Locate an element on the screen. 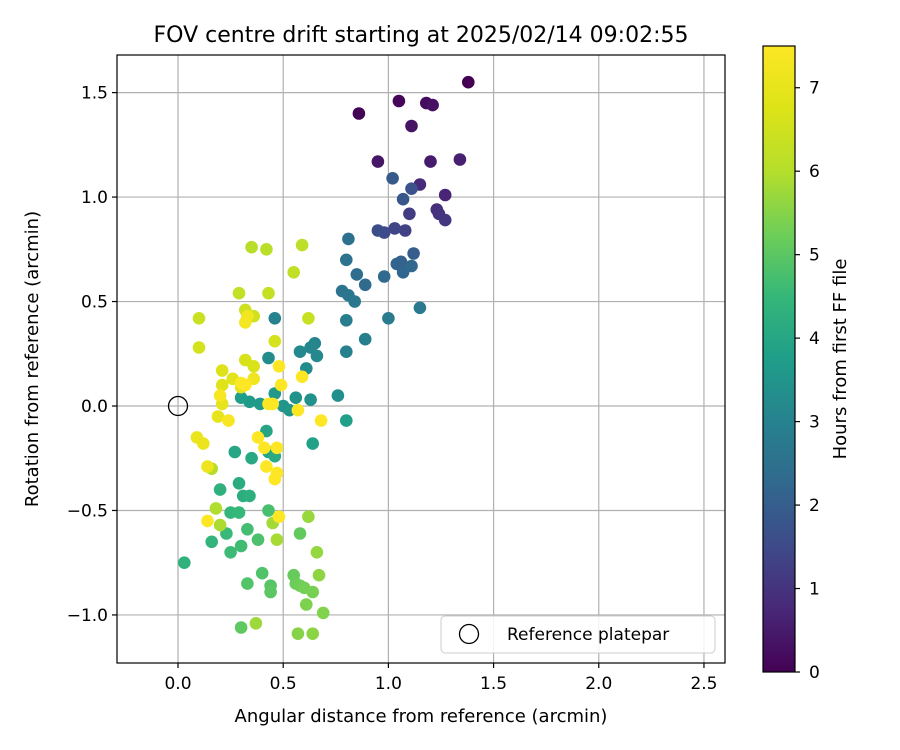  colorbar-tick-label: 1 is located at coordinates (814, 590).